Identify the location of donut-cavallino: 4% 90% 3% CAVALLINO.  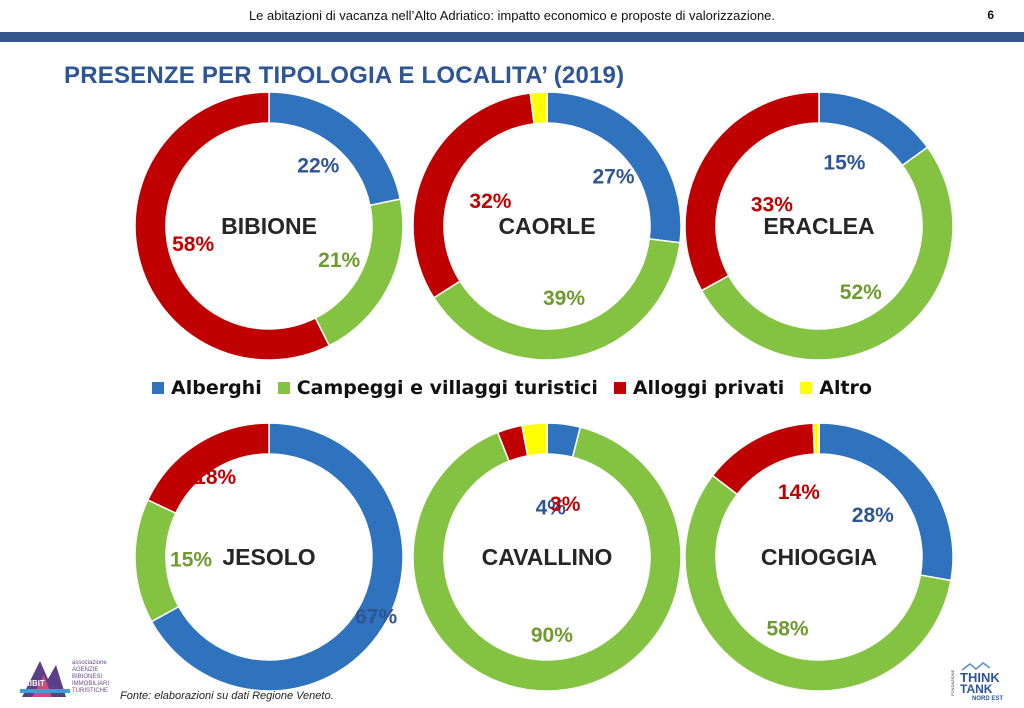
(547, 557).